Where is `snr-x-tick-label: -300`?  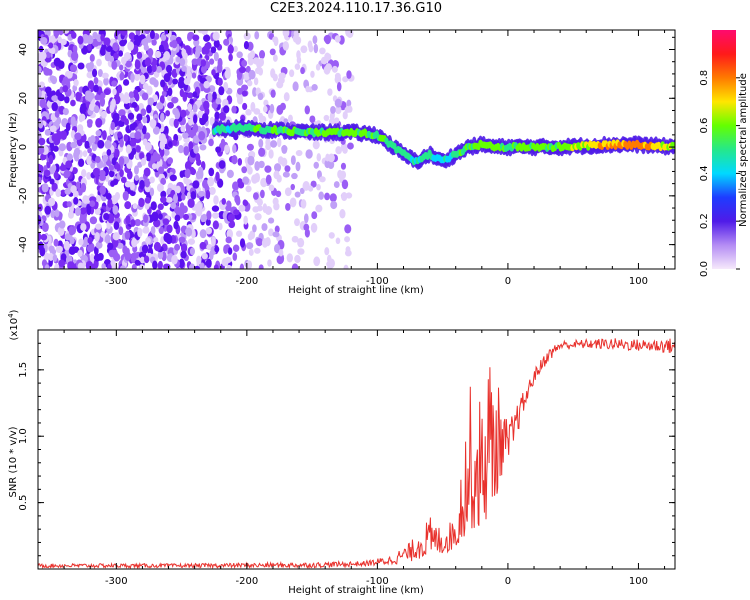 snr-x-tick-label: -300 is located at coordinates (116, 581).